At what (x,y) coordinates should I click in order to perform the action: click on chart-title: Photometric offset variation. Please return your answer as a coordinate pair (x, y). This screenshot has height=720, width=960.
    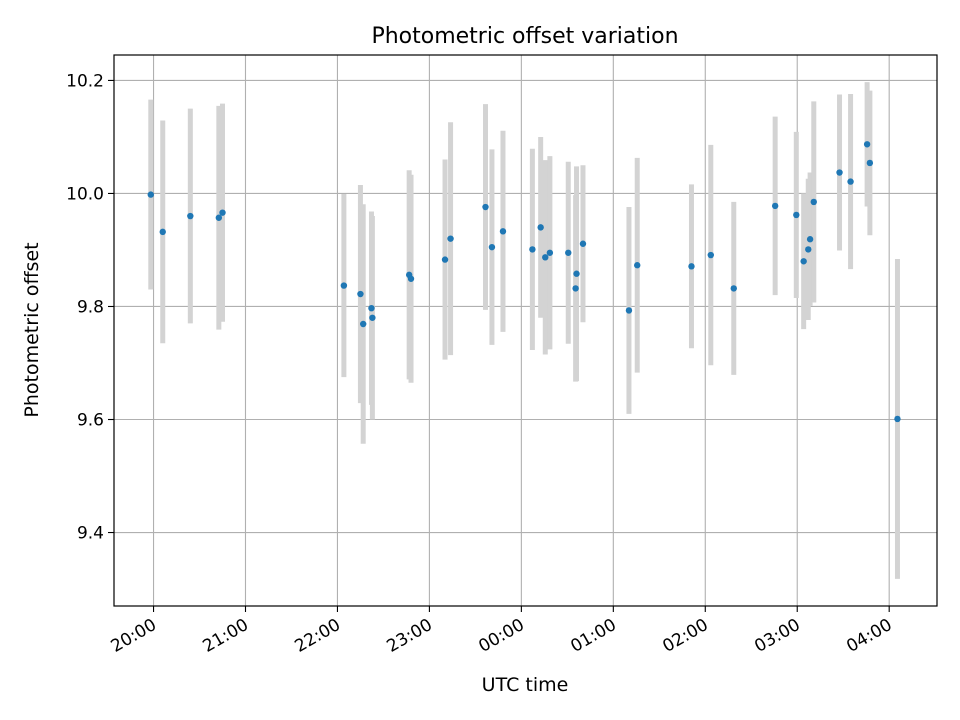
    Looking at the image, I should click on (524, 36).